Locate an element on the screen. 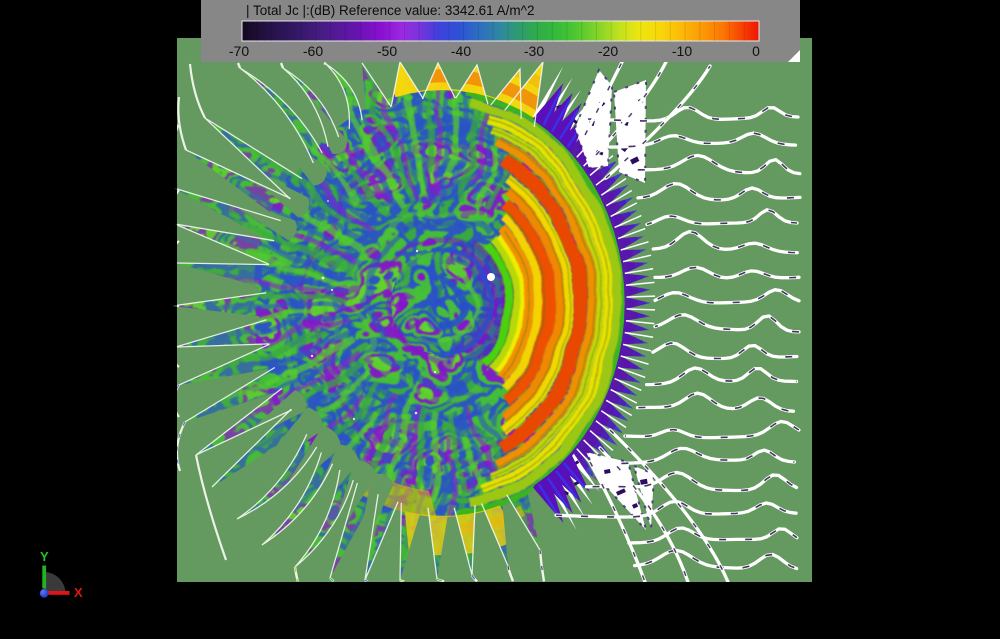 The image size is (1000, 639). svg-text: X is located at coordinates (78, 592).